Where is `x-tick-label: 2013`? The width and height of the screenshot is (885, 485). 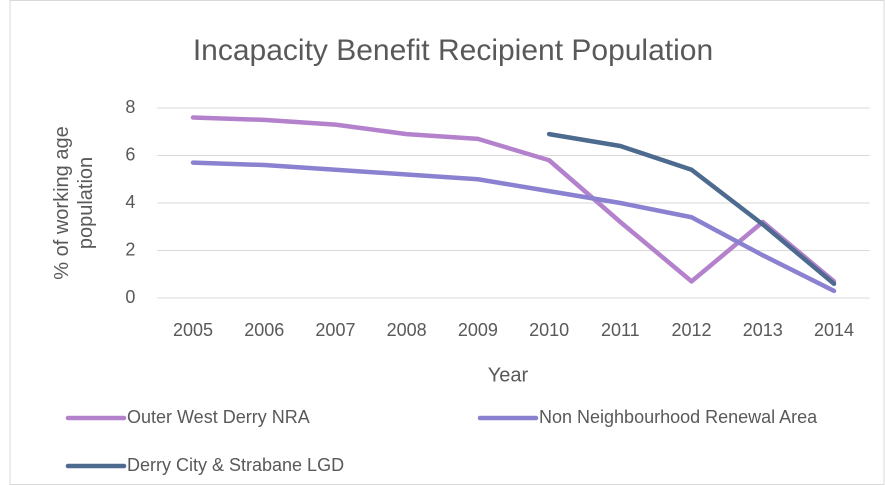
x-tick-label: 2013 is located at coordinates (763, 330).